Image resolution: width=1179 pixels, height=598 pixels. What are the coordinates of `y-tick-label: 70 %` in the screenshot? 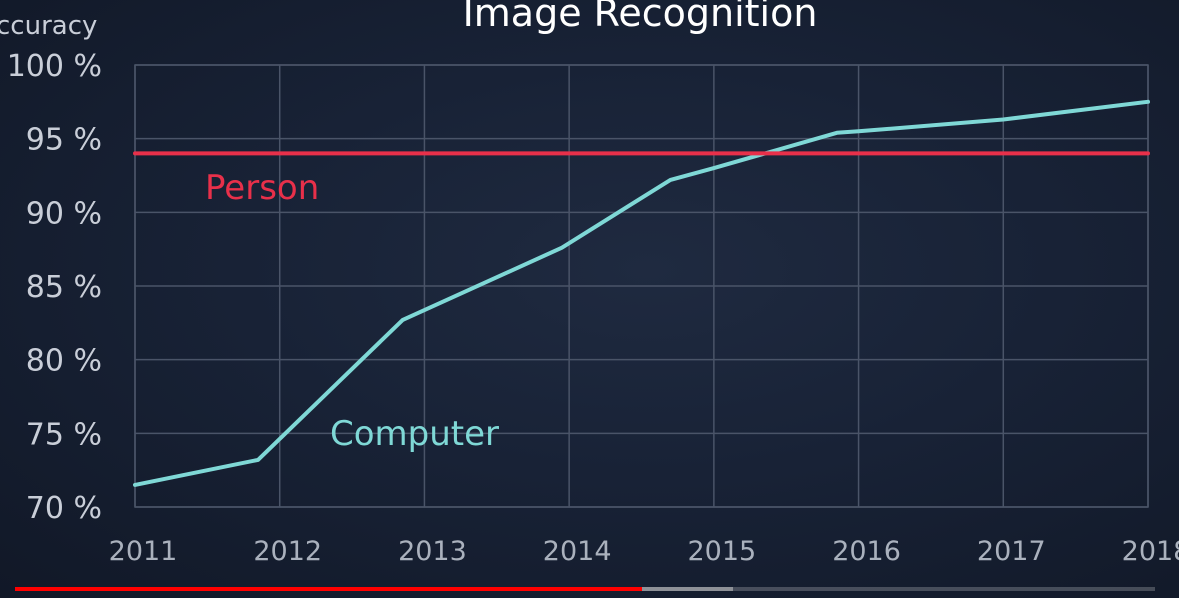 It's located at (64, 508).